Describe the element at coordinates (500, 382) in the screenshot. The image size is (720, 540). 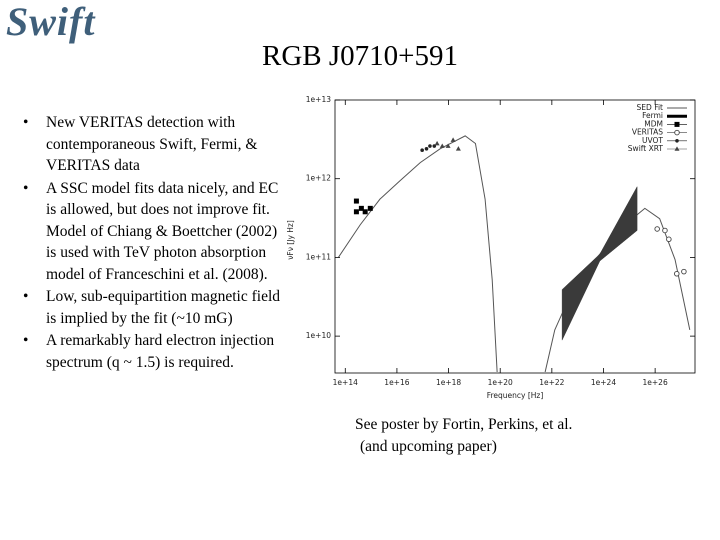
I see `x-tick-label: 1e+20` at that location.